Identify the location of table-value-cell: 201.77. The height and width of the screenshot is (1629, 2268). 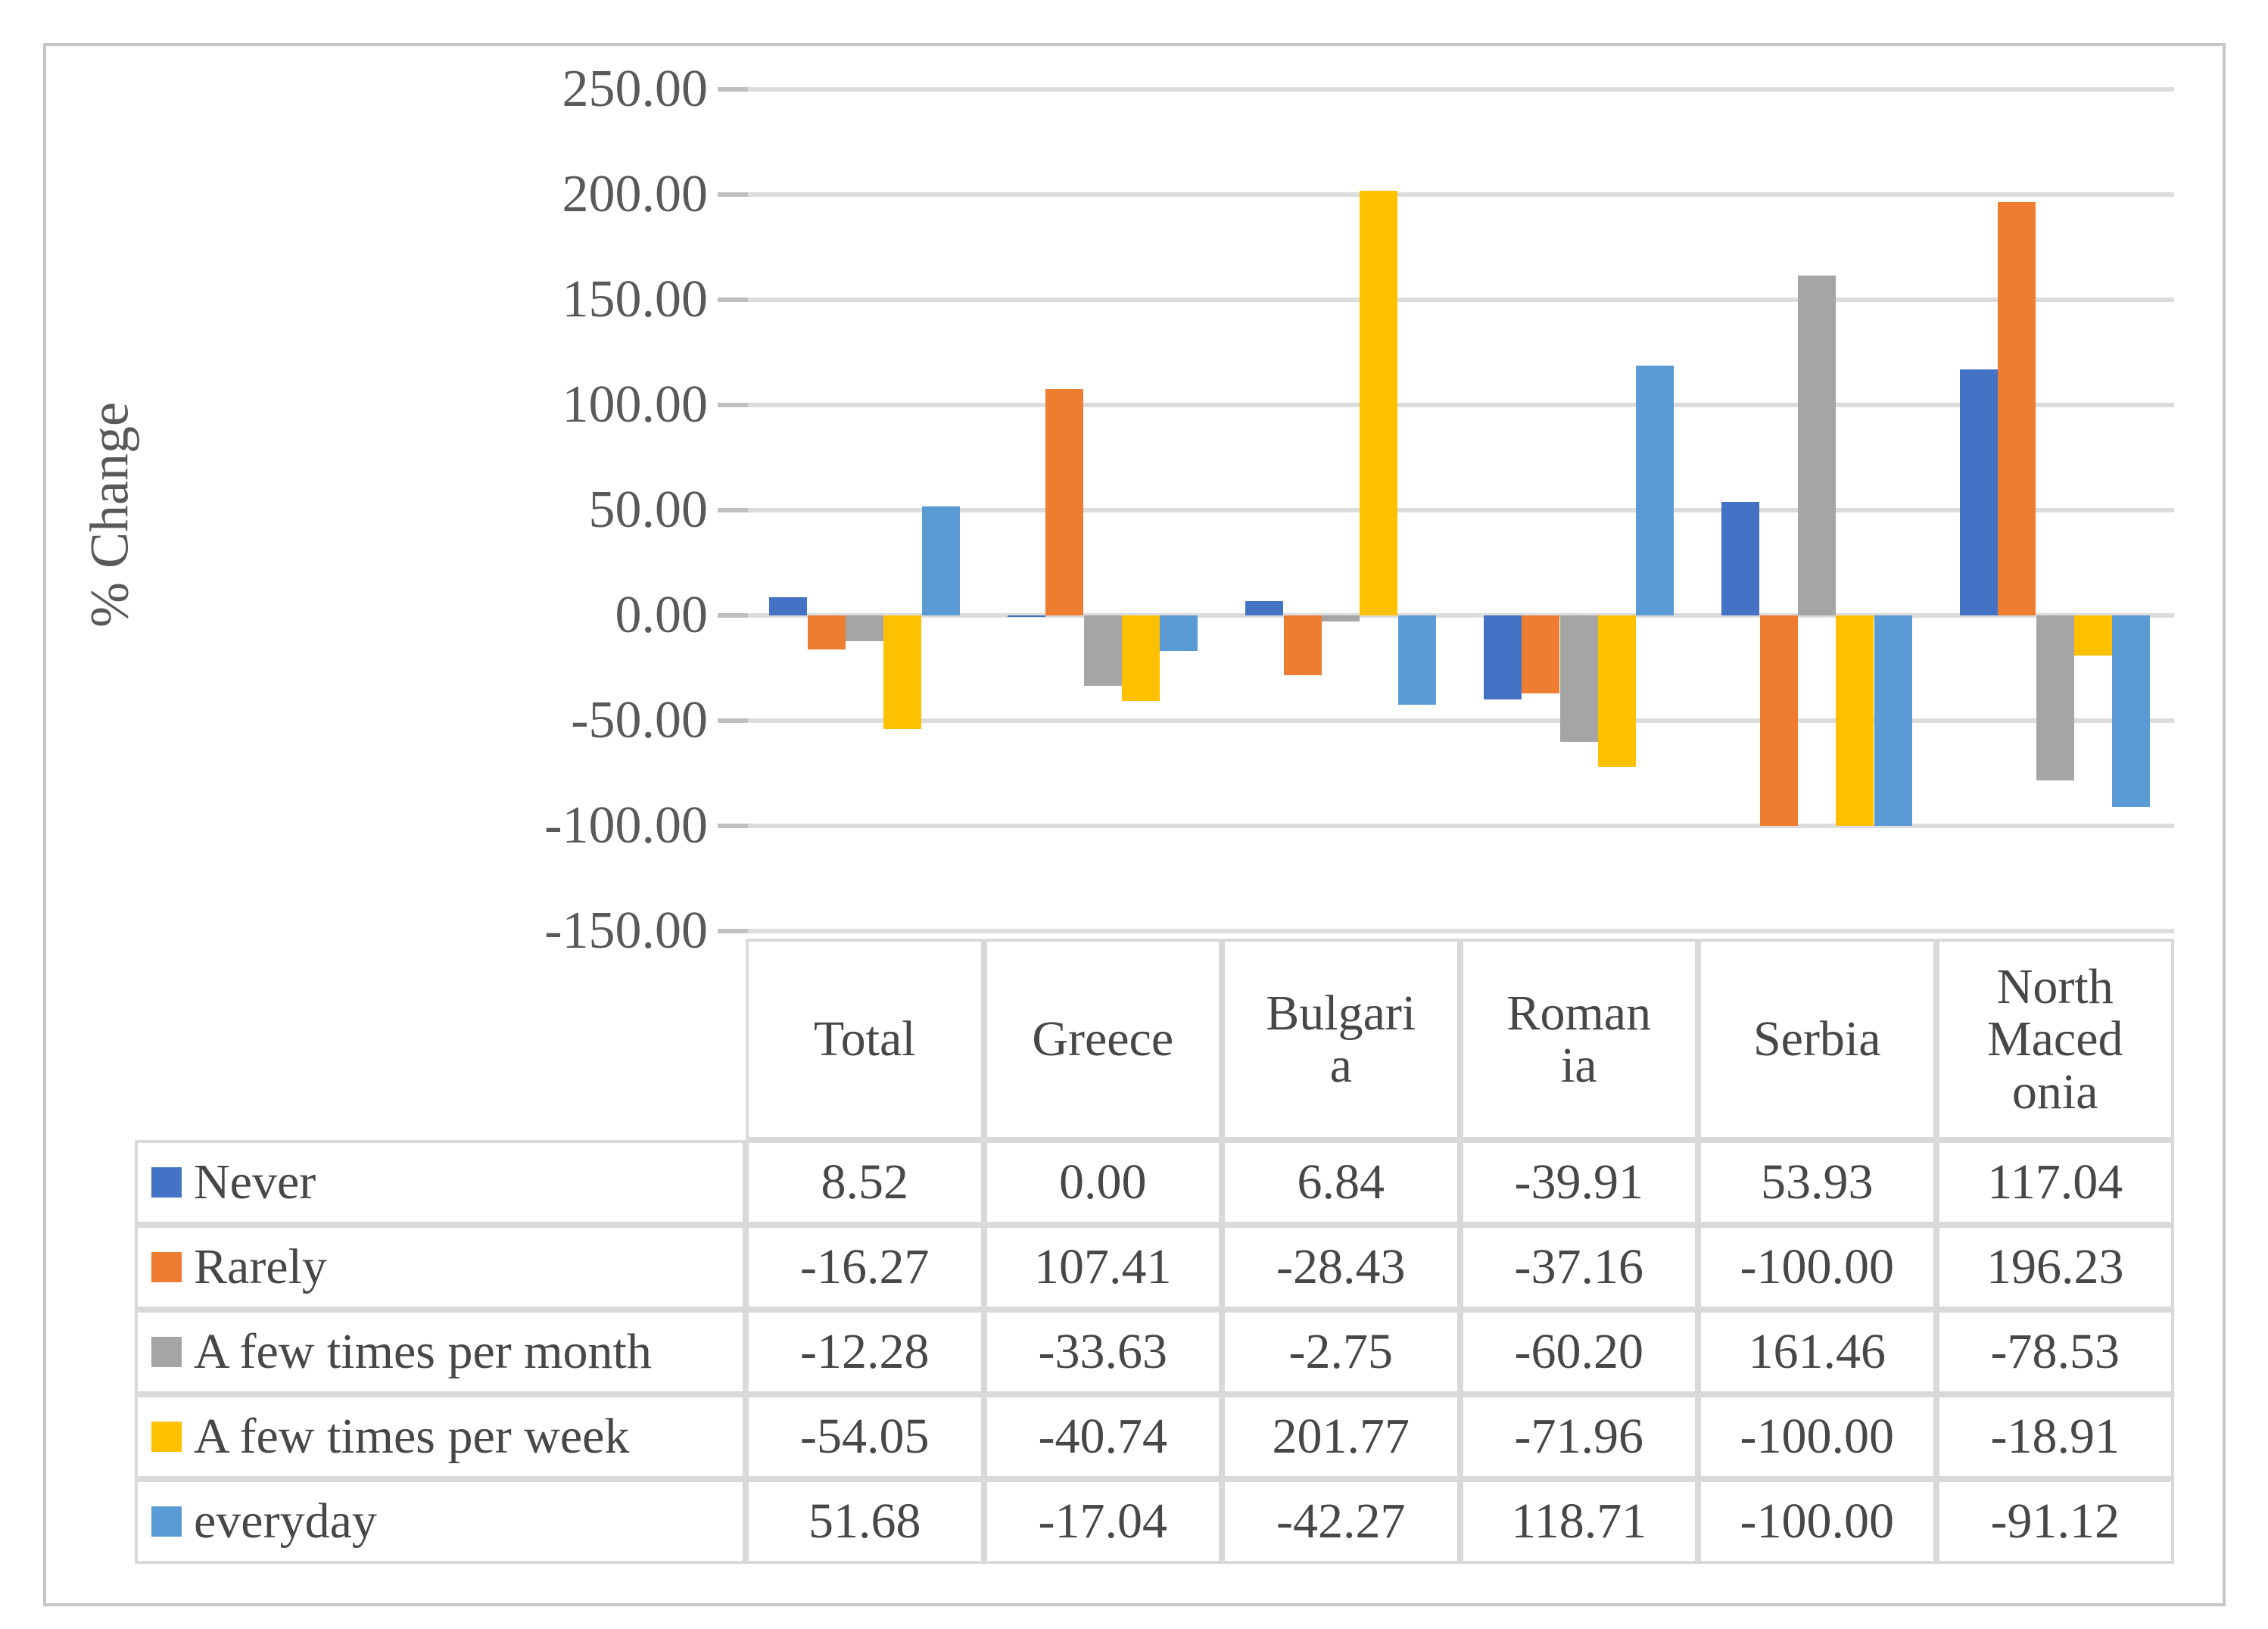
(1341, 1436).